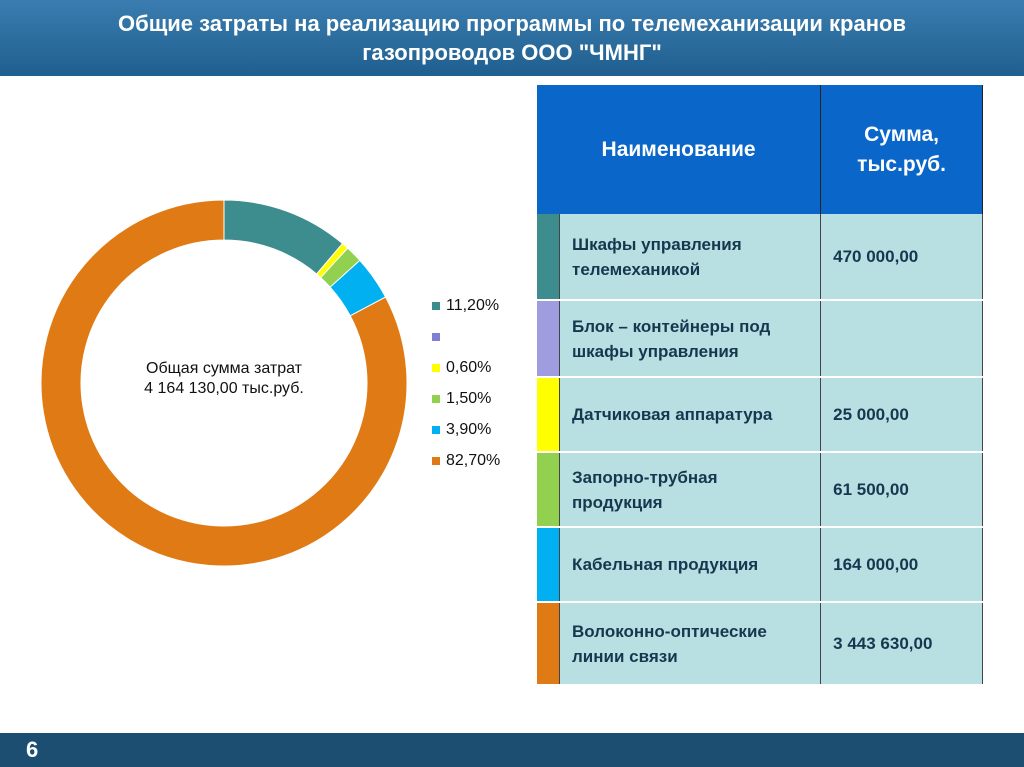 Image resolution: width=1024 pixels, height=767 pixels. Describe the element at coordinates (690, 490) in the screenshot. I see `name-cell: Запорно-трубная продукция` at that location.